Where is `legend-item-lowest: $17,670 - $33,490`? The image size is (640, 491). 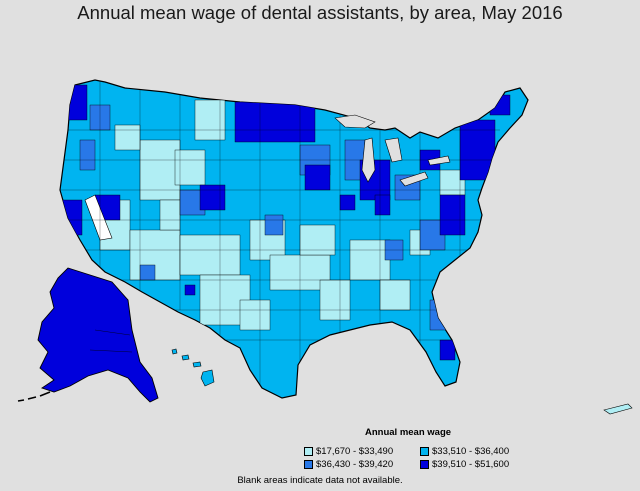
legend-item-lowest: $17,670 - $33,490 is located at coordinates (348, 451).